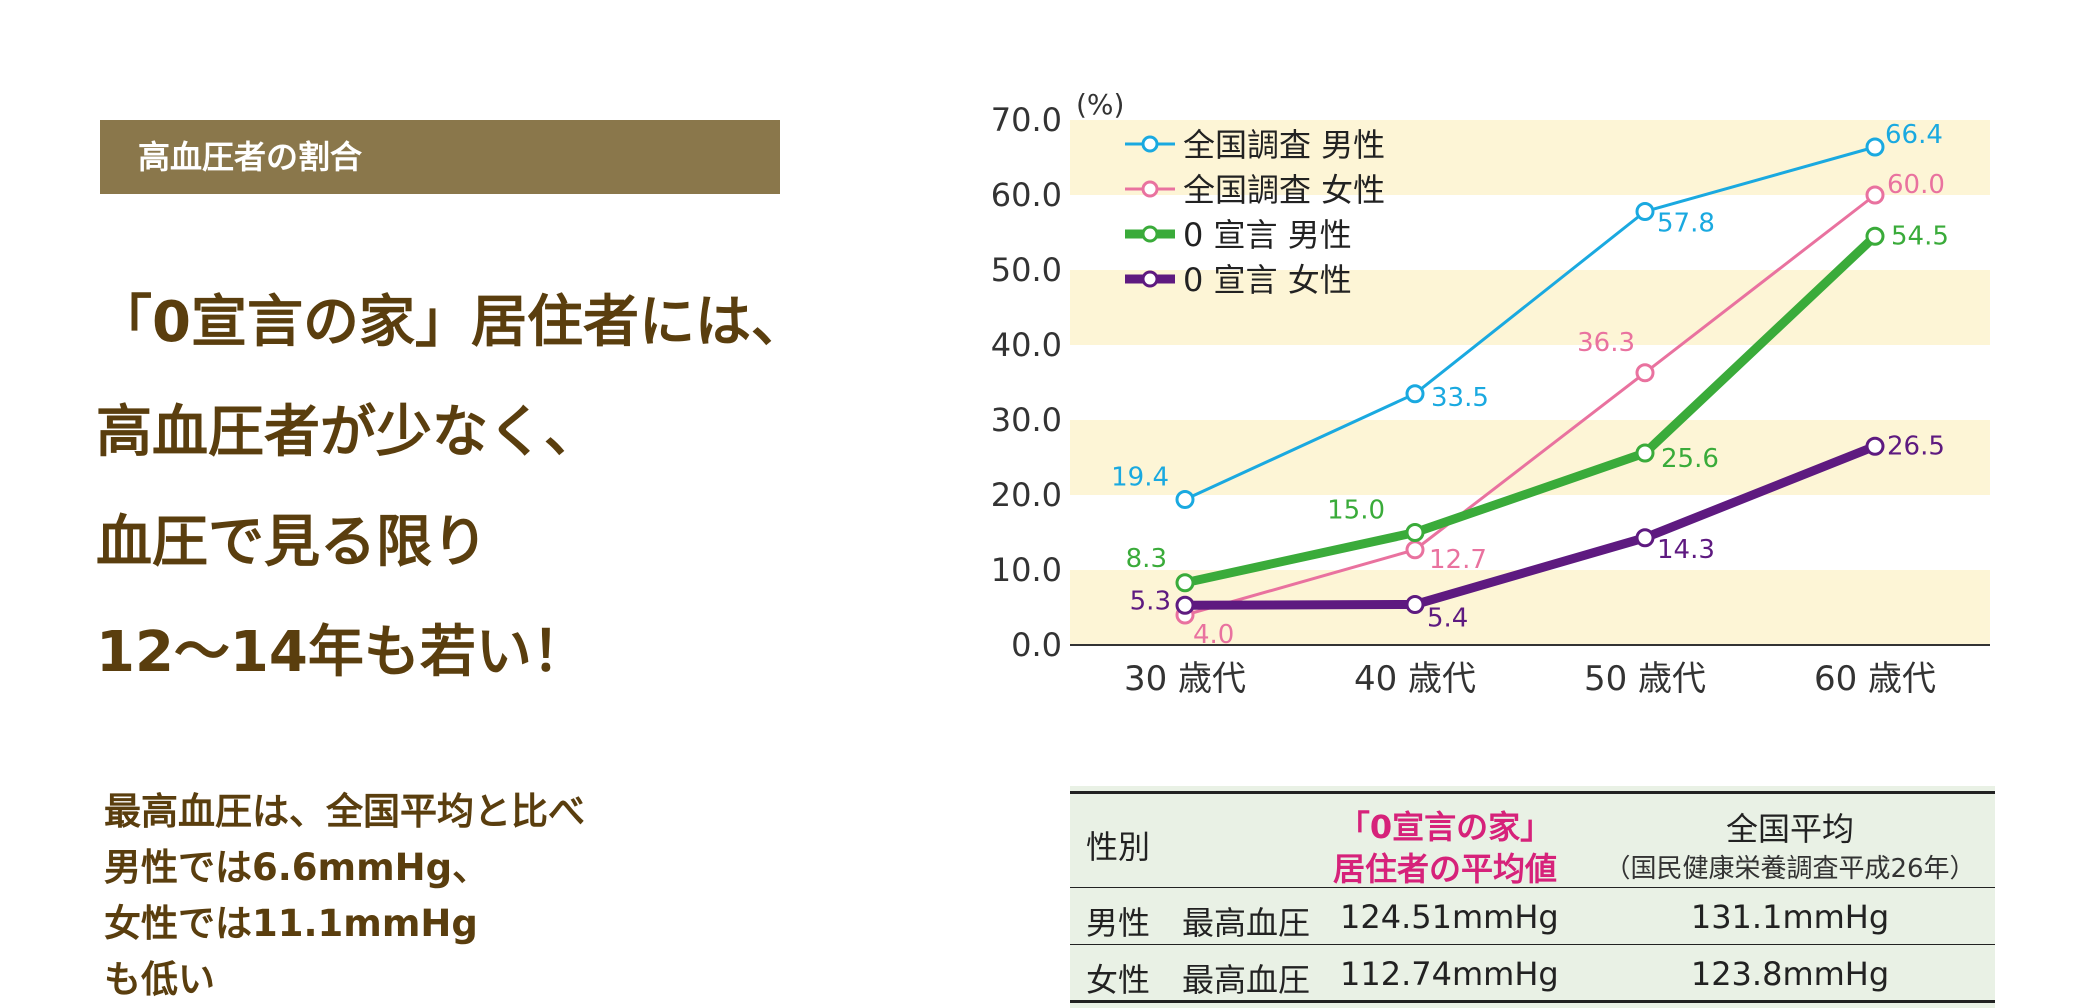  What do you see at coordinates (1026, 570) in the screenshot?
I see `y-tick-label: 10.0` at bounding box center [1026, 570].